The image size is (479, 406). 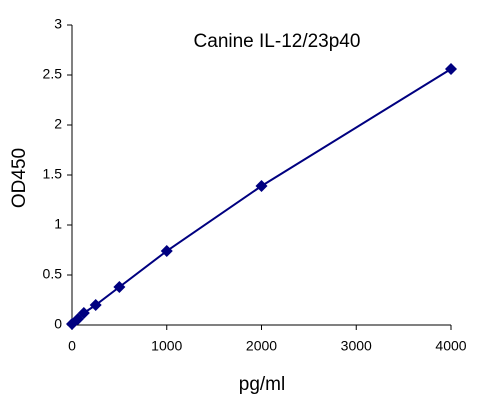 I want to click on y-tick-label: 2.5, so click(x=53, y=74).